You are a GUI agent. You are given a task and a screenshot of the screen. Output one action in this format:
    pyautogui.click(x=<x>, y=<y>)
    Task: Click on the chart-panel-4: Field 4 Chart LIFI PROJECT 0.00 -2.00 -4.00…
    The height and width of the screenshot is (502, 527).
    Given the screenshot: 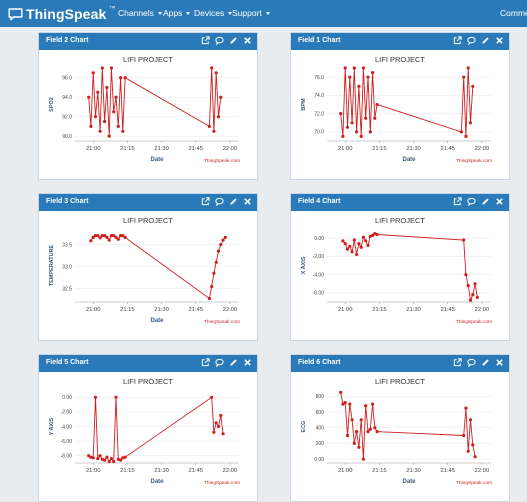 What is the action you would take?
    pyautogui.click(x=400, y=267)
    